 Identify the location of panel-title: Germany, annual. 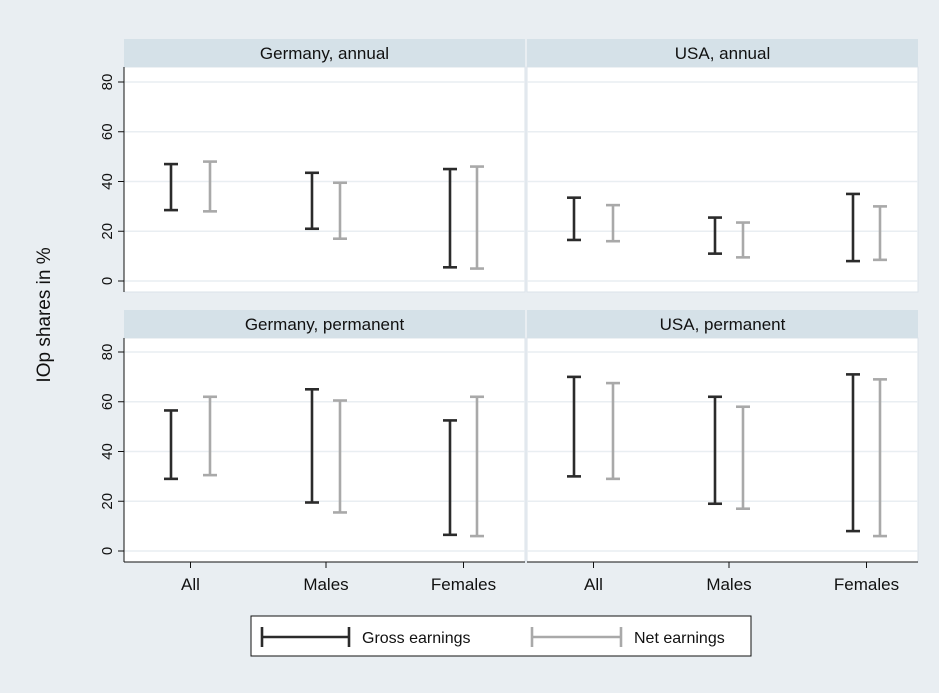
(324, 53).